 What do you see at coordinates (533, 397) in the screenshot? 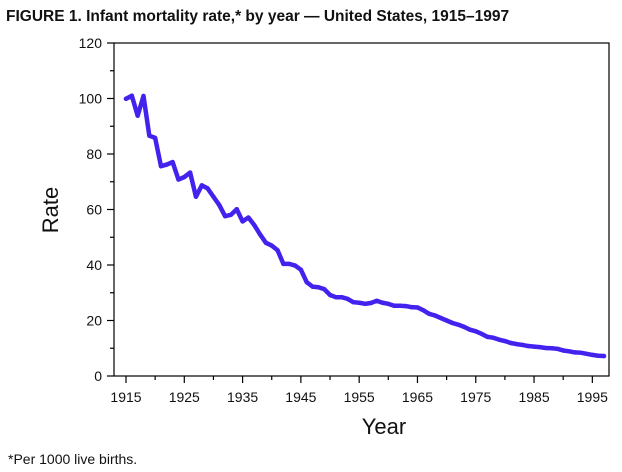
I see `x-tick-label: 1985` at bounding box center [533, 397].